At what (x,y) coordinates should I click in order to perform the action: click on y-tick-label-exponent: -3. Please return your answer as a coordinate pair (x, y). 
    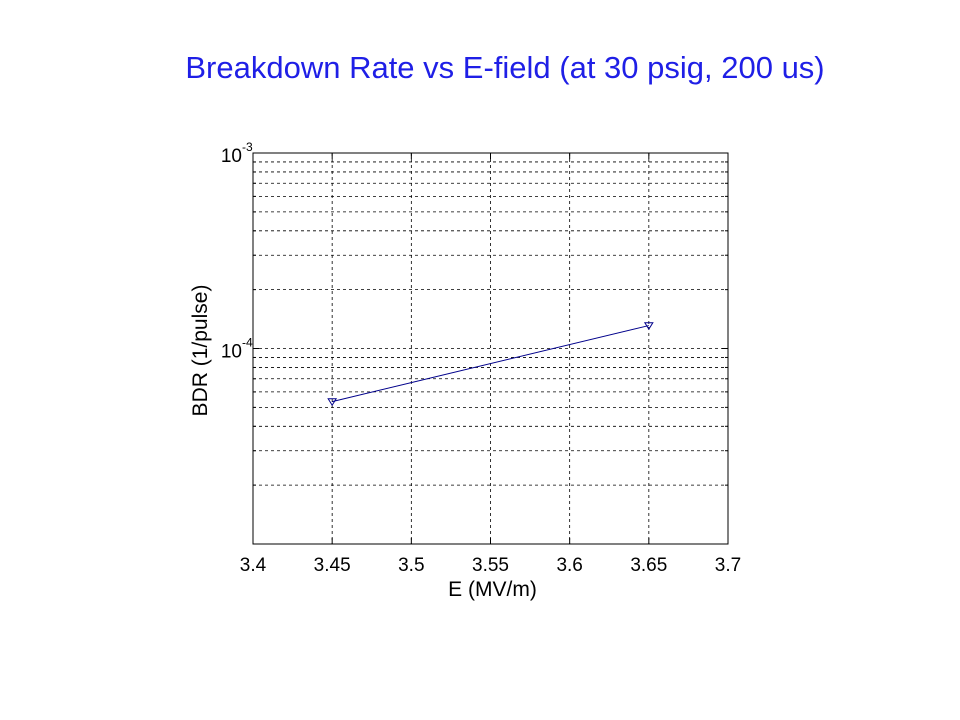
    Looking at the image, I should click on (247, 147).